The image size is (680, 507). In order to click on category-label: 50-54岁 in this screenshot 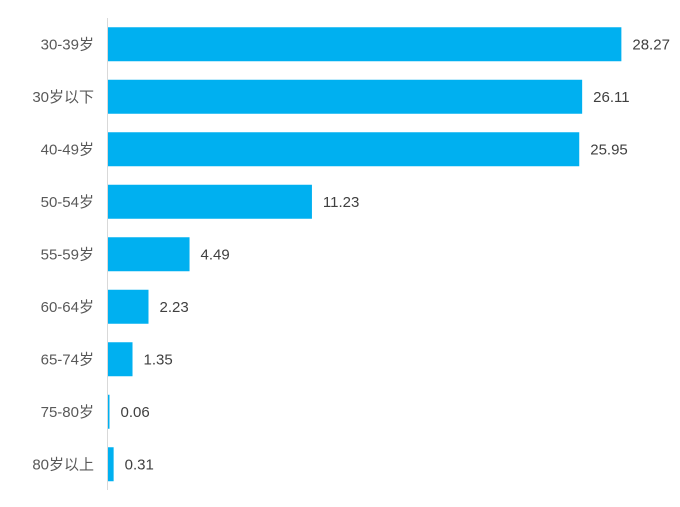, I will do `click(67, 202)`.